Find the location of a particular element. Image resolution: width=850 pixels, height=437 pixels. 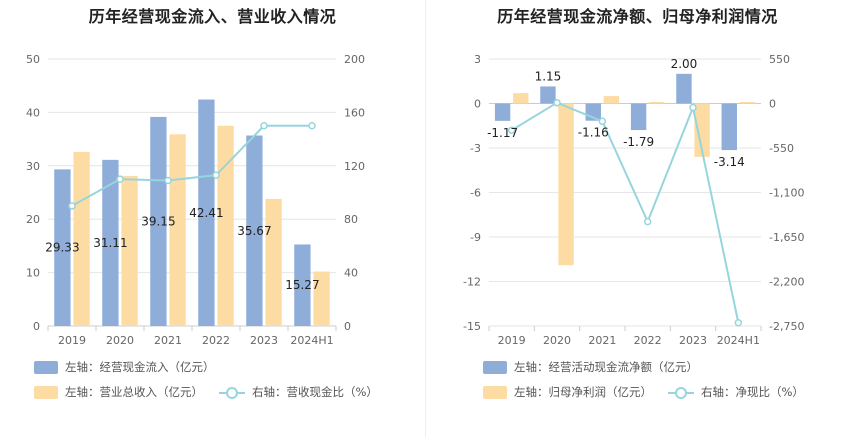

y-right-tick-label: -1,100 is located at coordinates (786, 193).